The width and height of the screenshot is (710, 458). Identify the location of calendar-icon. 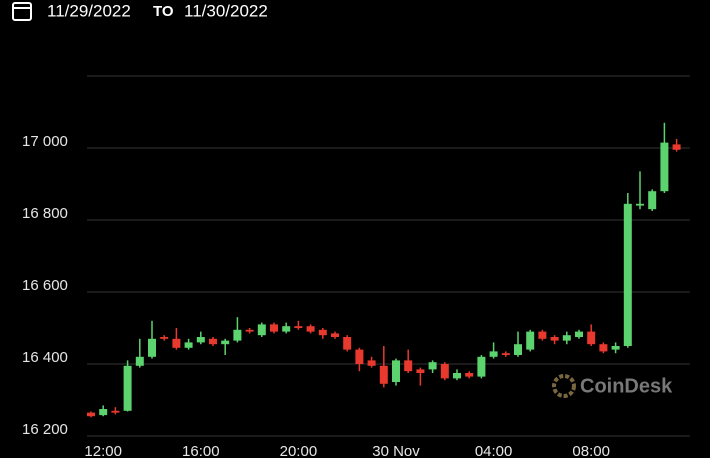
(22, 11).